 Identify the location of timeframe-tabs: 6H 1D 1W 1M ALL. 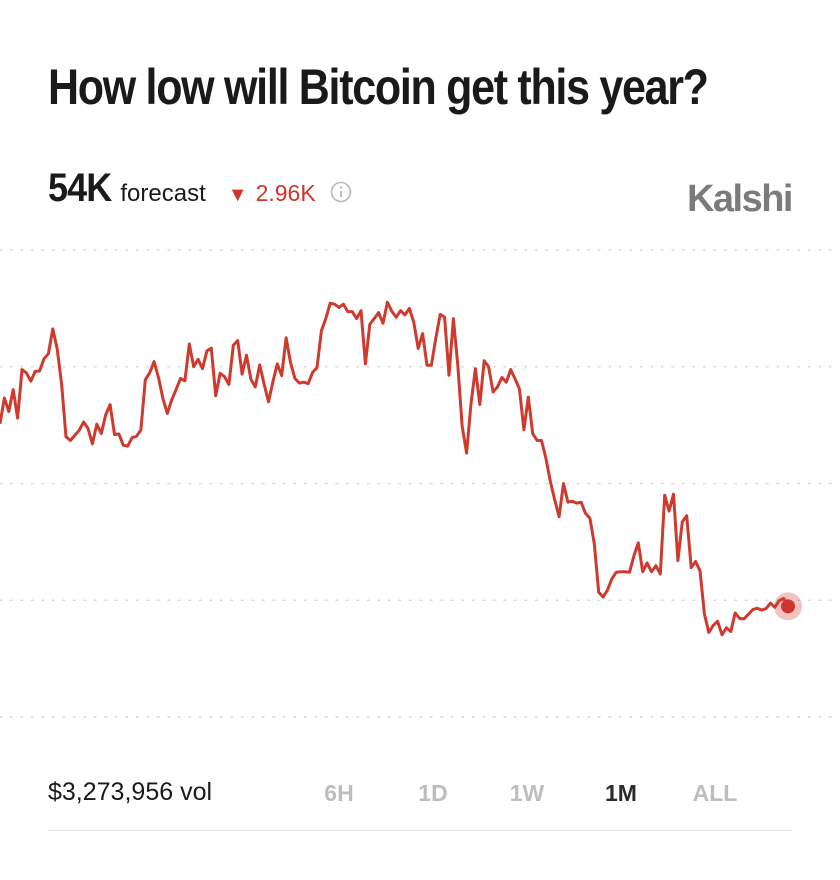
(527, 793).